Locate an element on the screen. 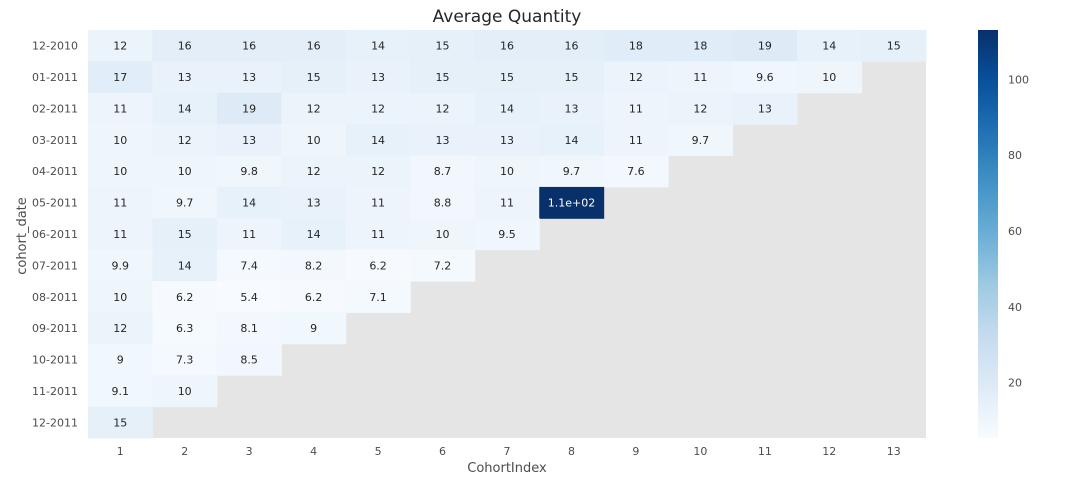 The height and width of the screenshot is (491, 1067). cell-label: 17 is located at coordinates (120, 77).